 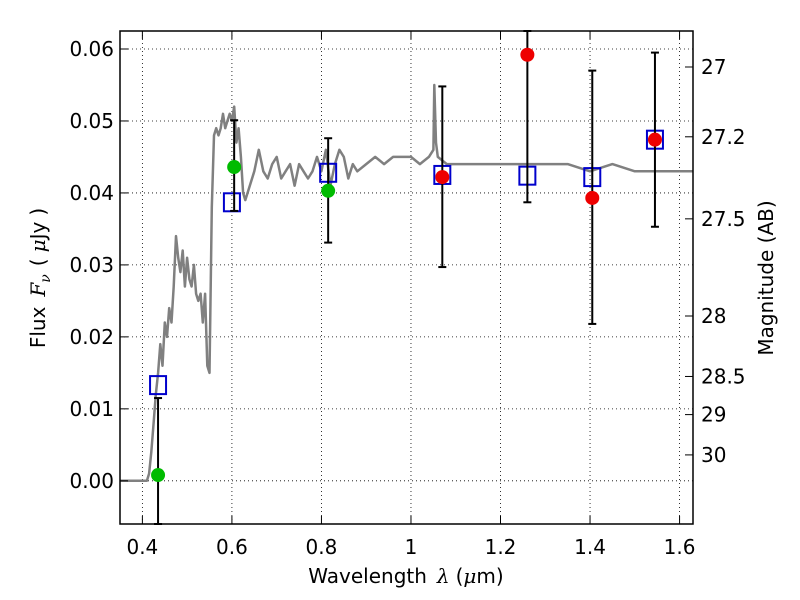 What do you see at coordinates (713, 455) in the screenshot?
I see `y2-tick-label: 30` at bounding box center [713, 455].